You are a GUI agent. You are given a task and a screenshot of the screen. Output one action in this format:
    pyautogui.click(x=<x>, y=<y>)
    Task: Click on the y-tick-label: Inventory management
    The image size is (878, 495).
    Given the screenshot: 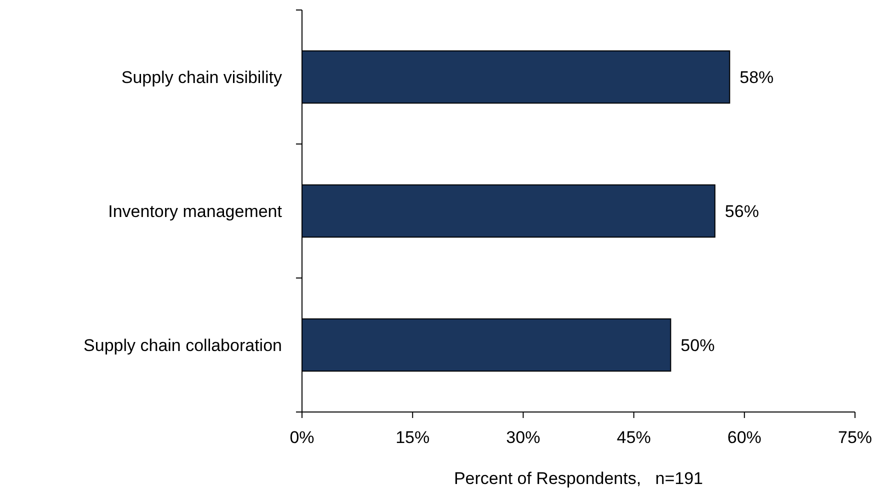 What is the action you would take?
    pyautogui.click(x=195, y=211)
    